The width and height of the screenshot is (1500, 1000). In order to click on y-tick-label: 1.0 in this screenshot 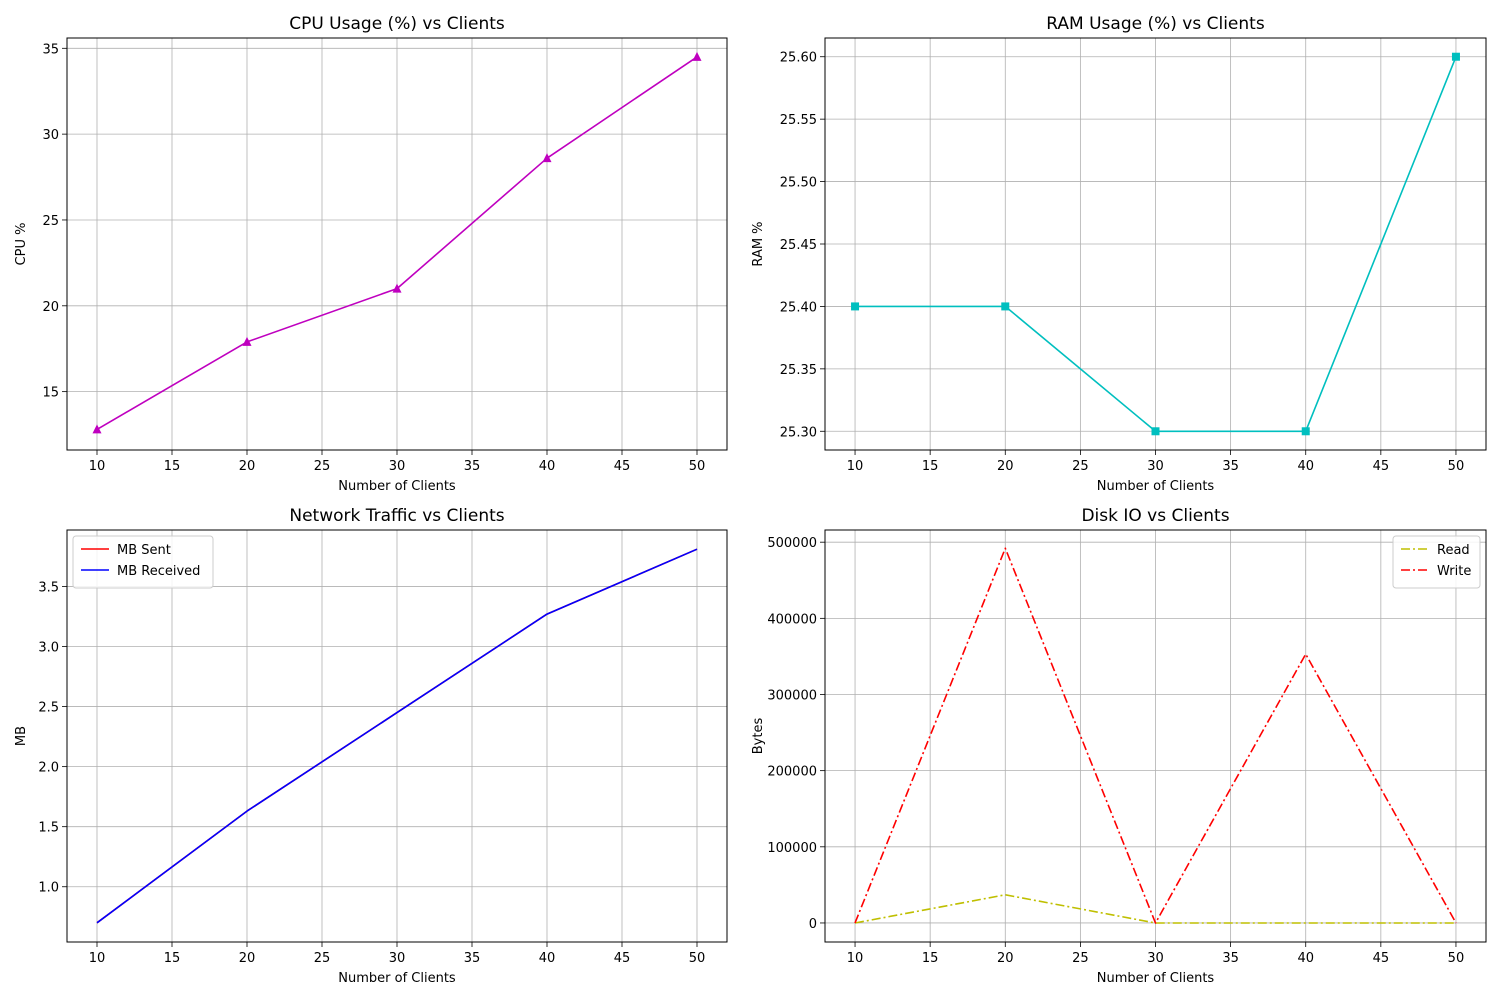, I will do `click(48, 888)`.